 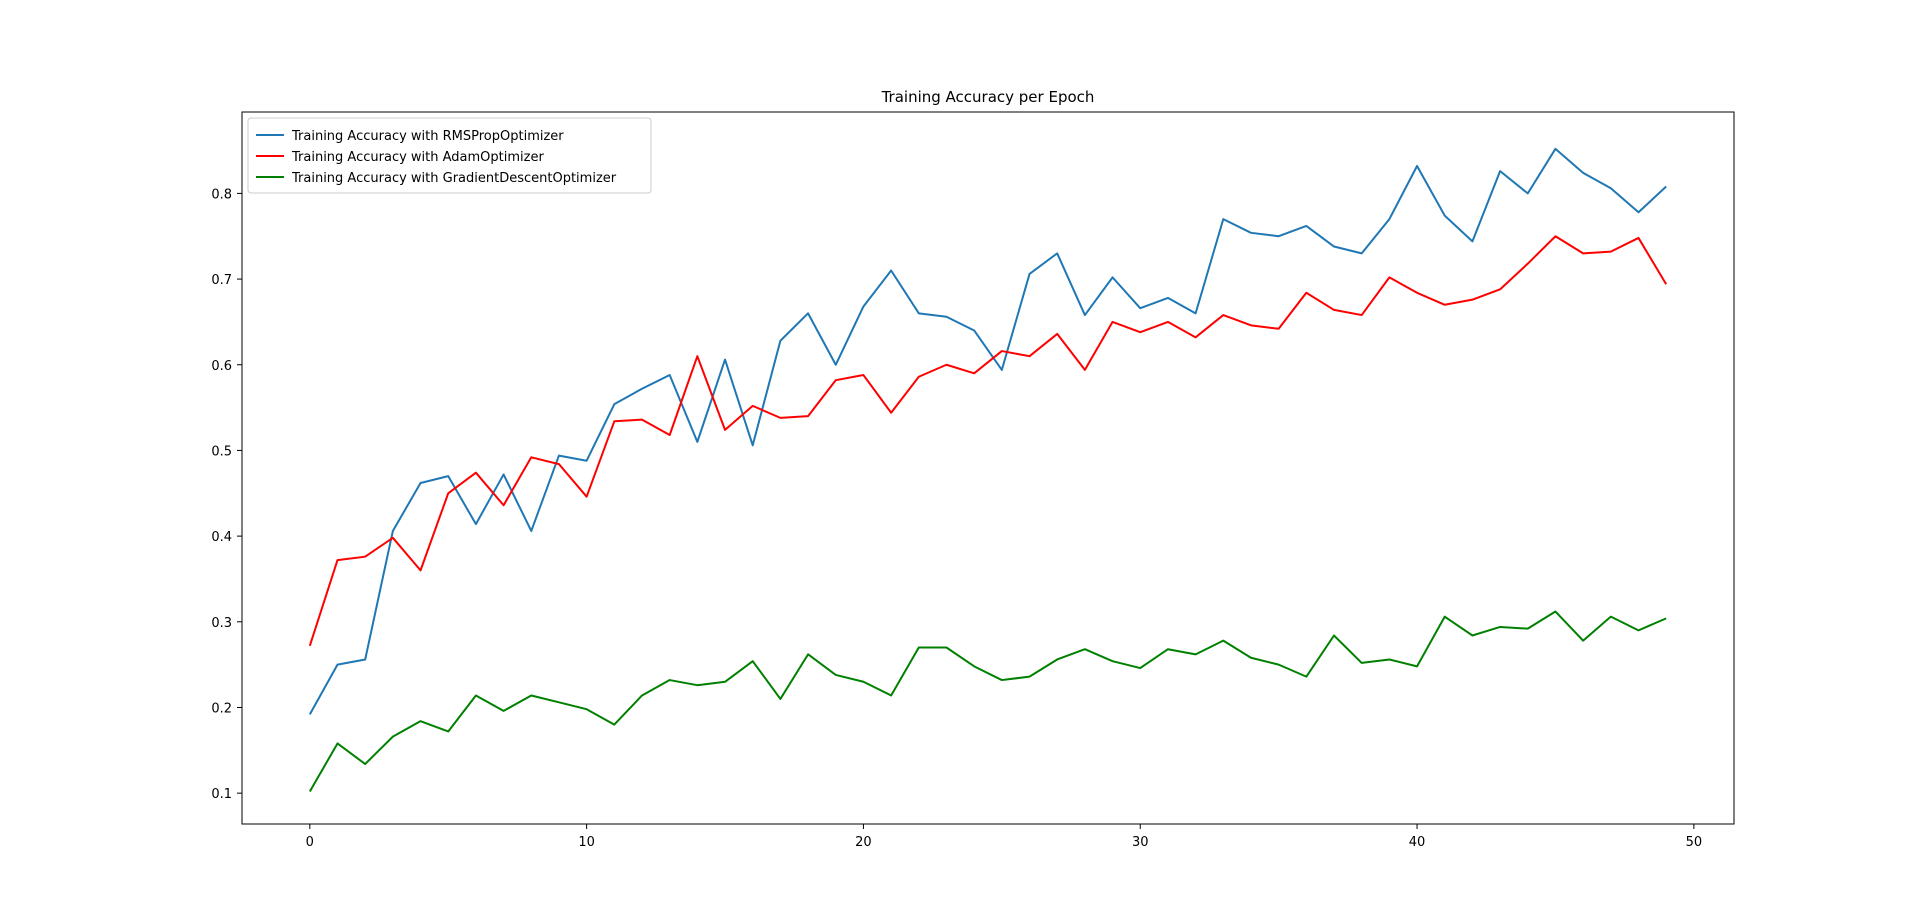 What do you see at coordinates (221, 794) in the screenshot?
I see `y-tick-label: 0.1` at bounding box center [221, 794].